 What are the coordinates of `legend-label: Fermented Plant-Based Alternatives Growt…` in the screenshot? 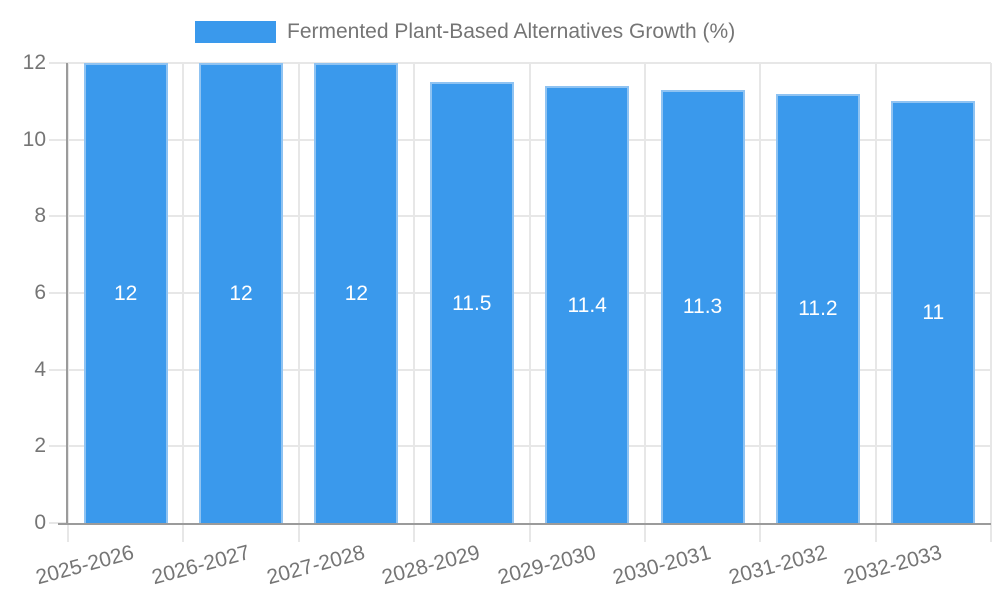 It's located at (511, 31).